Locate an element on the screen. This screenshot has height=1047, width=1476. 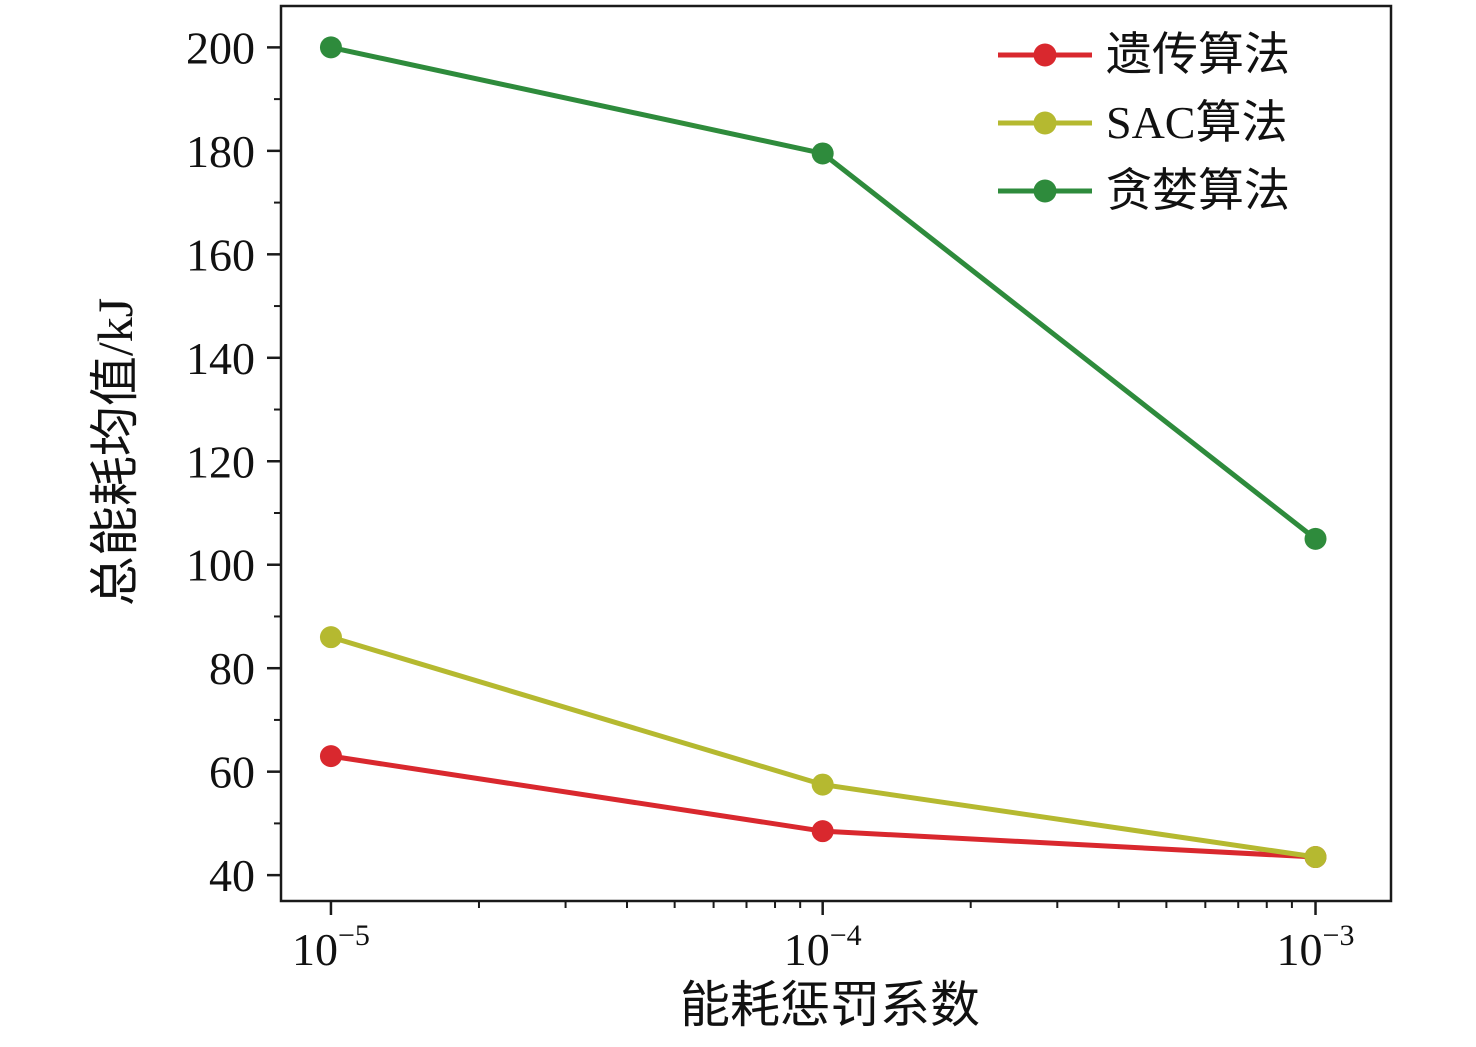
y-tick-label: 100 is located at coordinates (220, 565).